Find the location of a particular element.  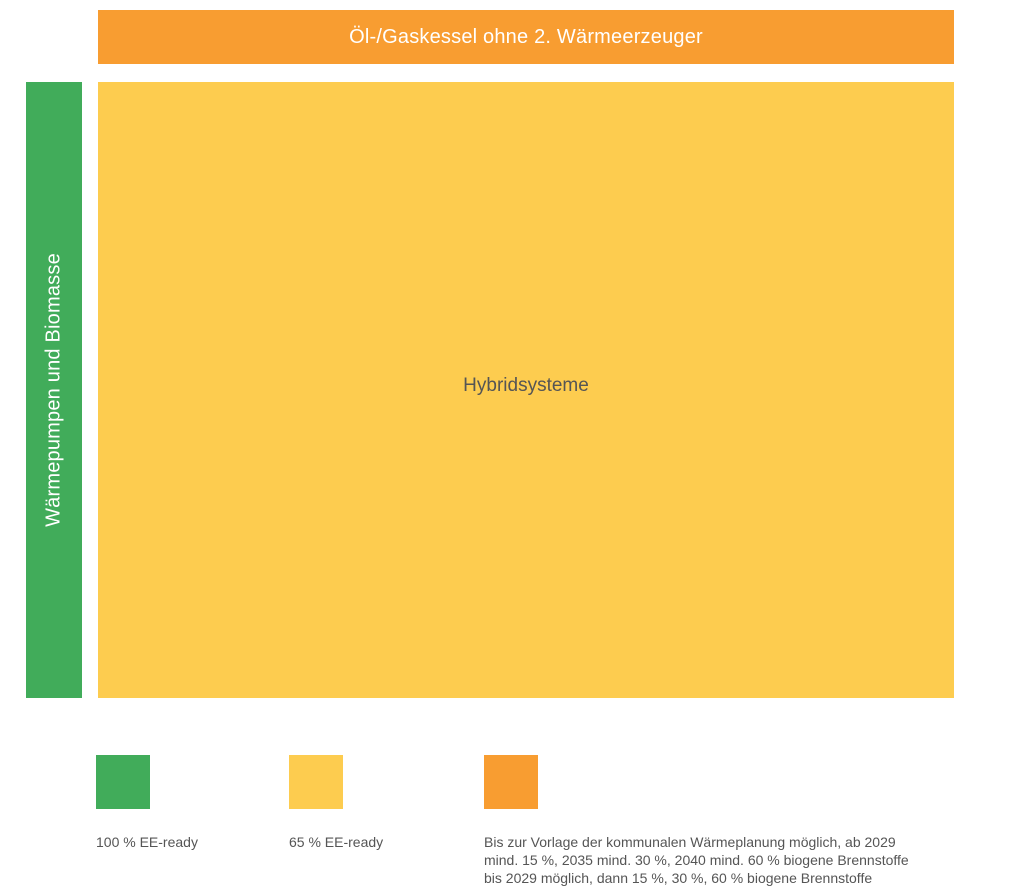

legend-text-green: 100 % EE-ready is located at coordinates (147, 842).